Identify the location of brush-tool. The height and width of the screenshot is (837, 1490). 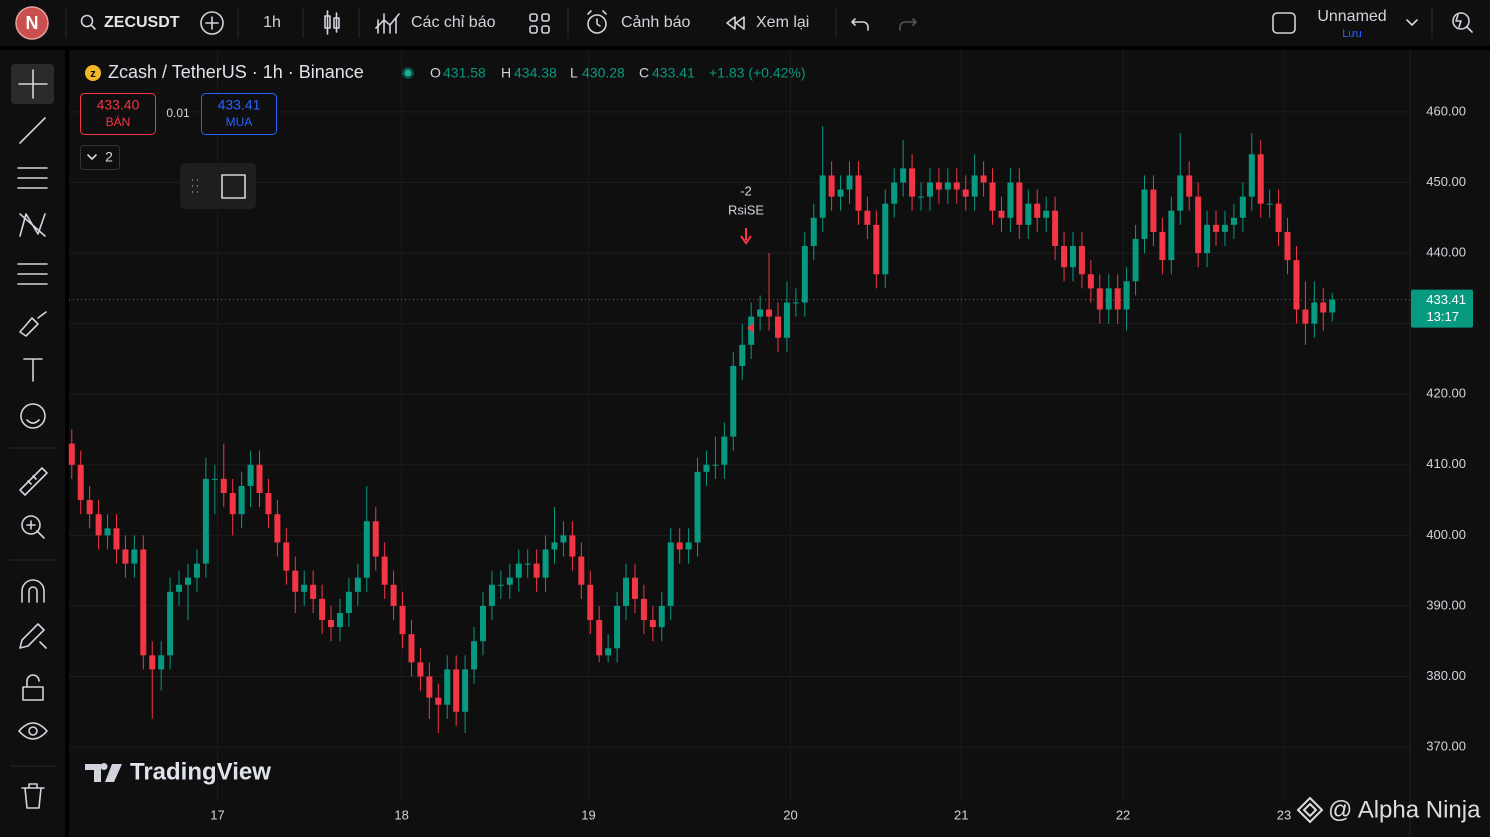
(33, 324).